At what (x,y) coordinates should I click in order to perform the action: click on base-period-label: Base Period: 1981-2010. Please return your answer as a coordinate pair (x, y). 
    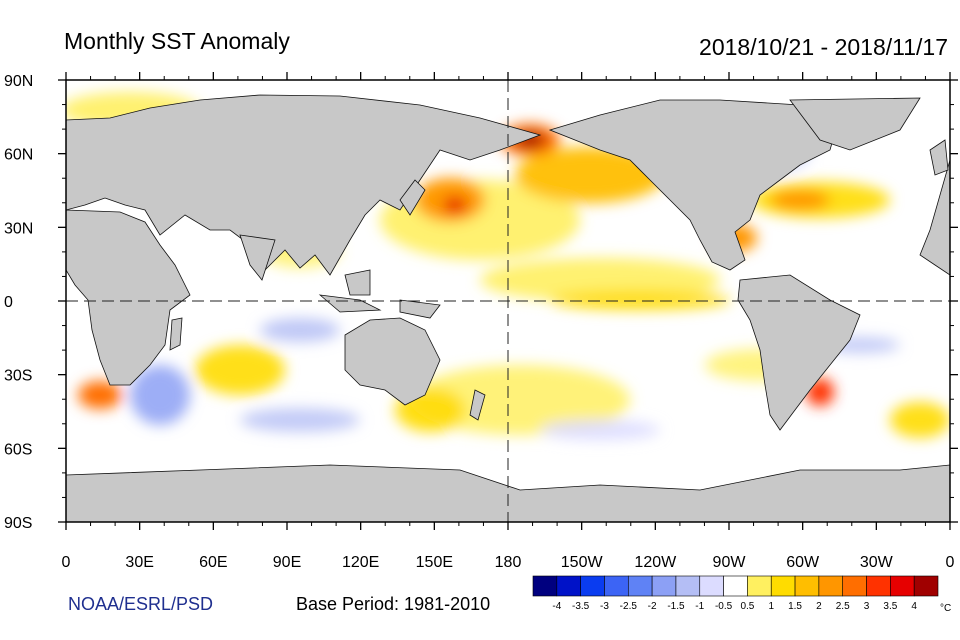
    Looking at the image, I should click on (393, 604).